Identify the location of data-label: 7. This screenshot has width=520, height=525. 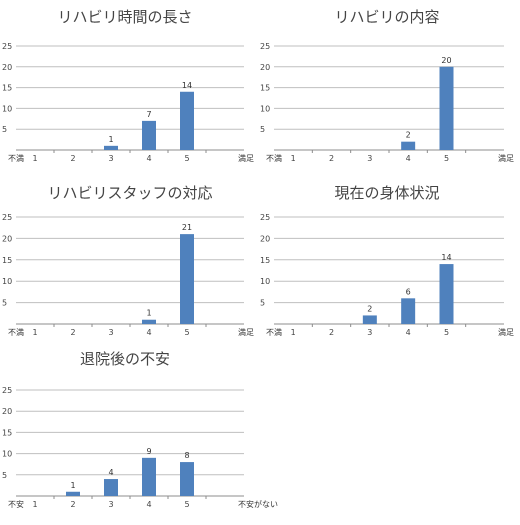
(148, 114).